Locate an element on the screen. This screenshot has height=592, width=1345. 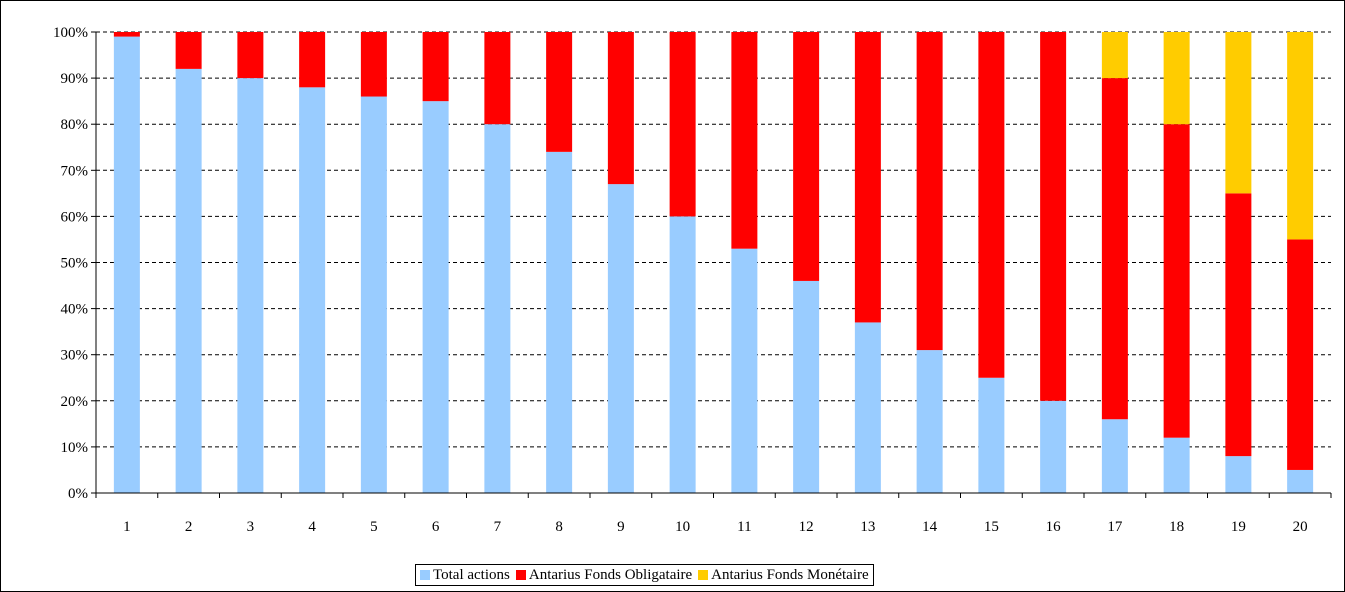
y-tick-label: 20% is located at coordinates (75, 402).